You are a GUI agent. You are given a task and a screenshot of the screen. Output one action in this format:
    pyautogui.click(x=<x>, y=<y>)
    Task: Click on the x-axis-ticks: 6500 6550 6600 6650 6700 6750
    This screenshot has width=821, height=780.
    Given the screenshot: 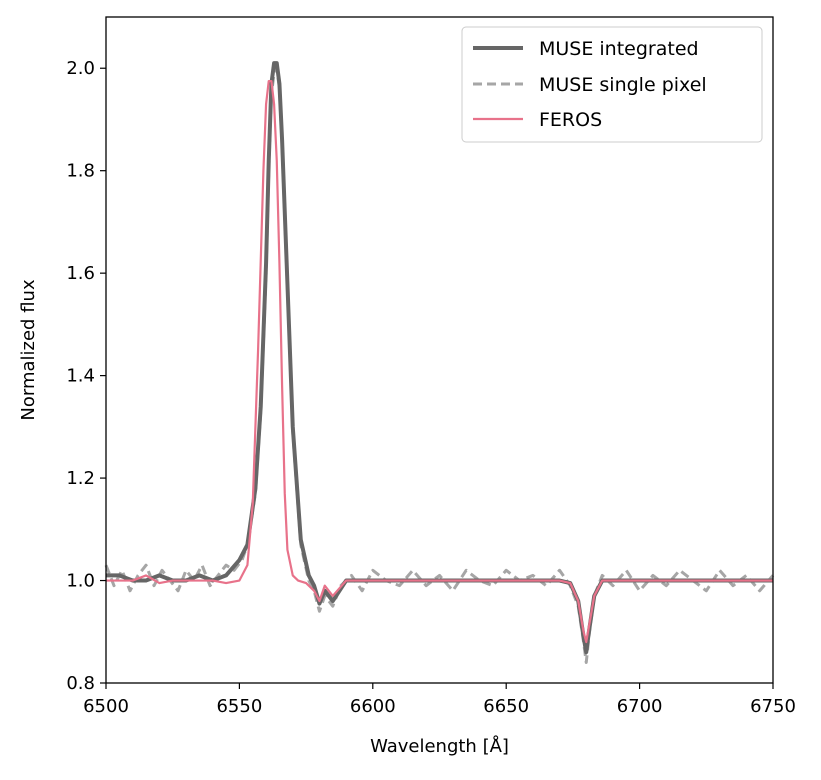 What is the action you would take?
    pyautogui.click(x=439, y=700)
    